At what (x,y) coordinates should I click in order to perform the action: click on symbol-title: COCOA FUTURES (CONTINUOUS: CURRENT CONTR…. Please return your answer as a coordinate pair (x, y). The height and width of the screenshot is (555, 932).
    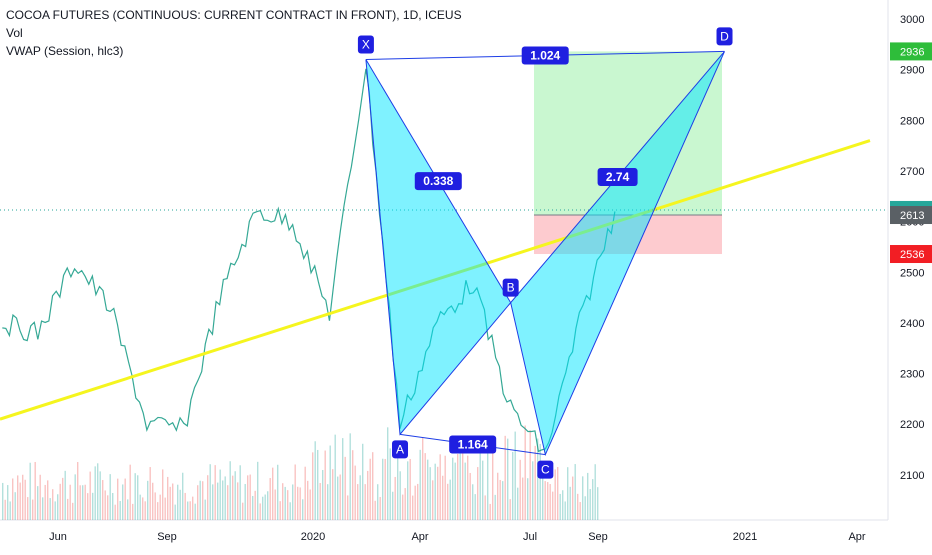
    Looking at the image, I should click on (234, 15).